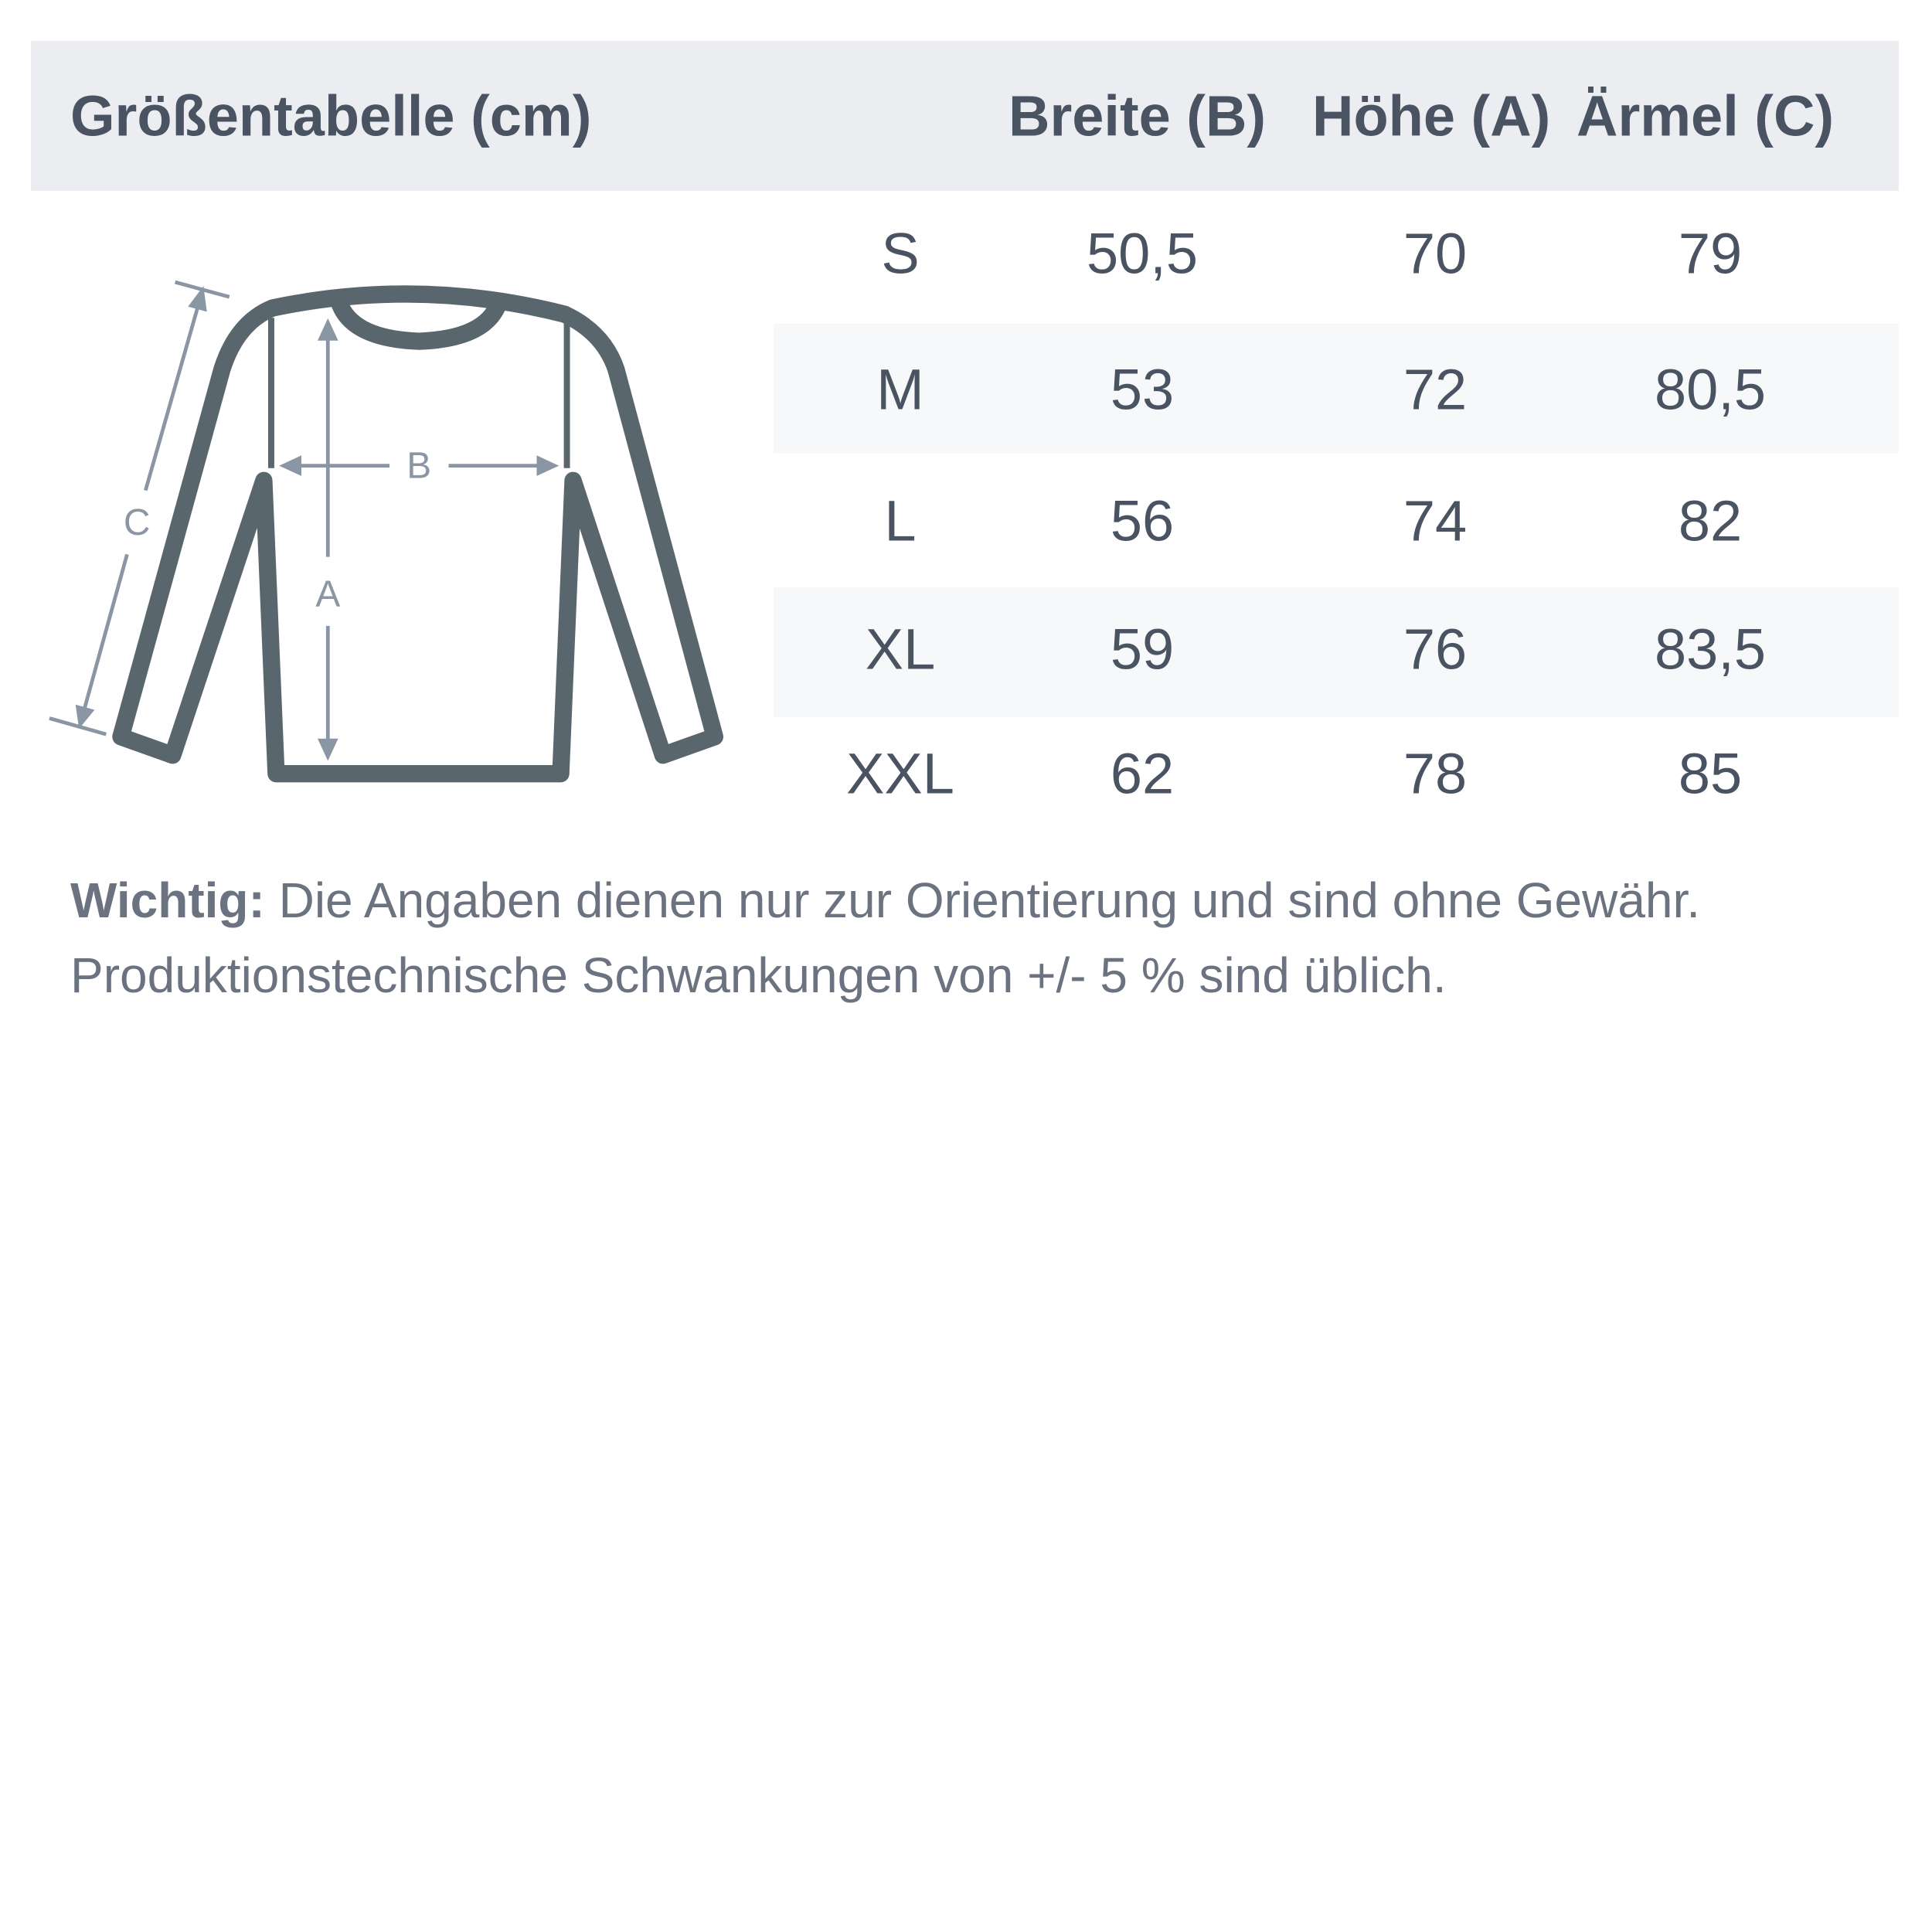  What do you see at coordinates (1435, 649) in the screenshot?
I see `cell-hoehe: 76` at bounding box center [1435, 649].